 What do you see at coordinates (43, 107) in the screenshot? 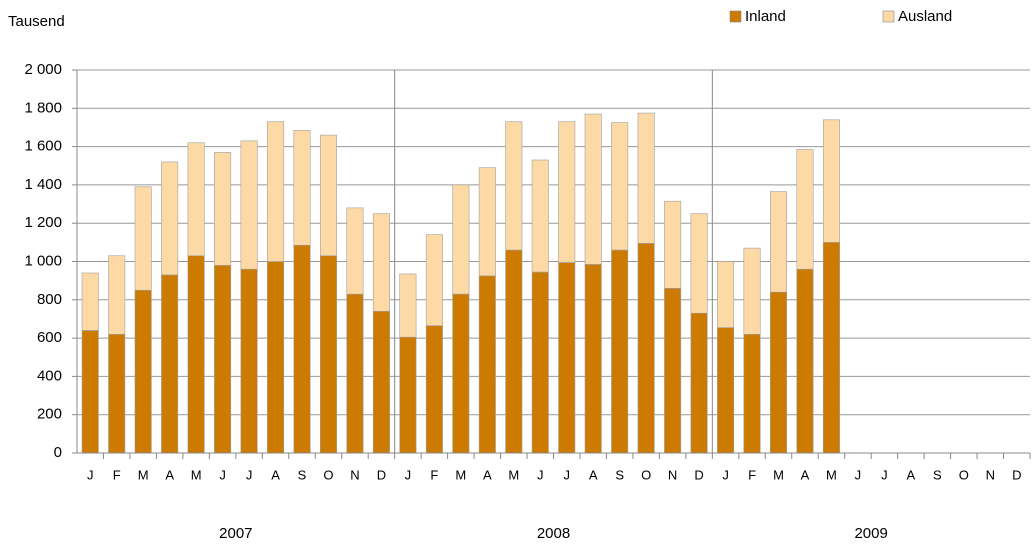
I see `y-tick-label: 1 800` at bounding box center [43, 107].